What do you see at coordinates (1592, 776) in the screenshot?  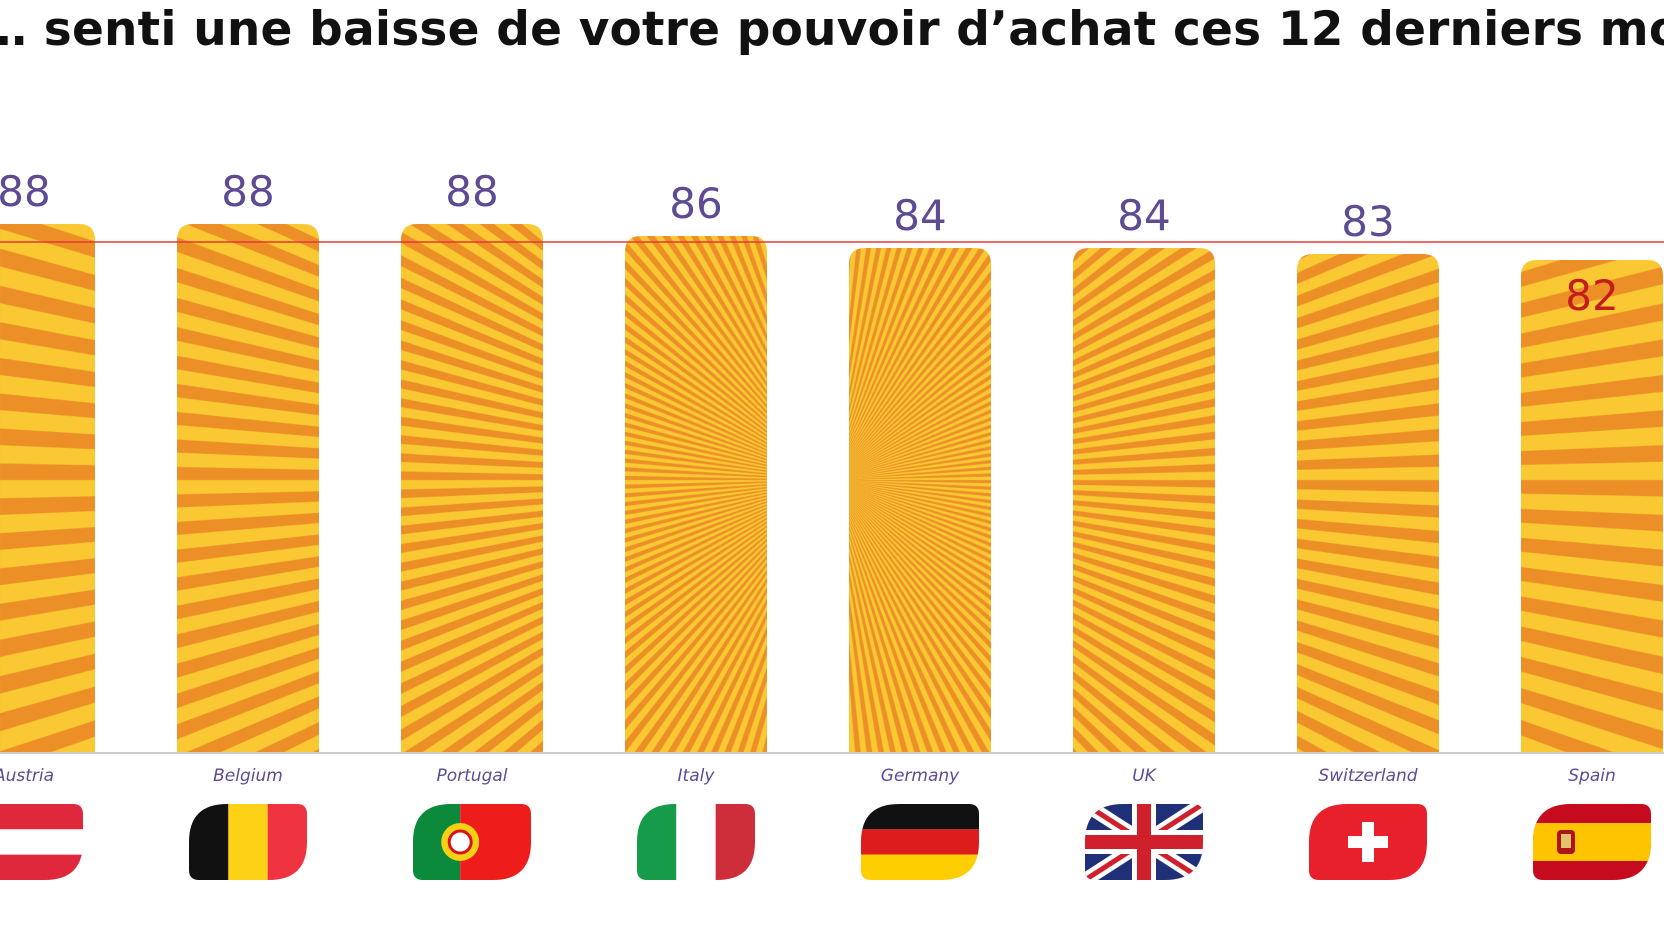 I see `category-label-spain: Spain` at bounding box center [1592, 776].